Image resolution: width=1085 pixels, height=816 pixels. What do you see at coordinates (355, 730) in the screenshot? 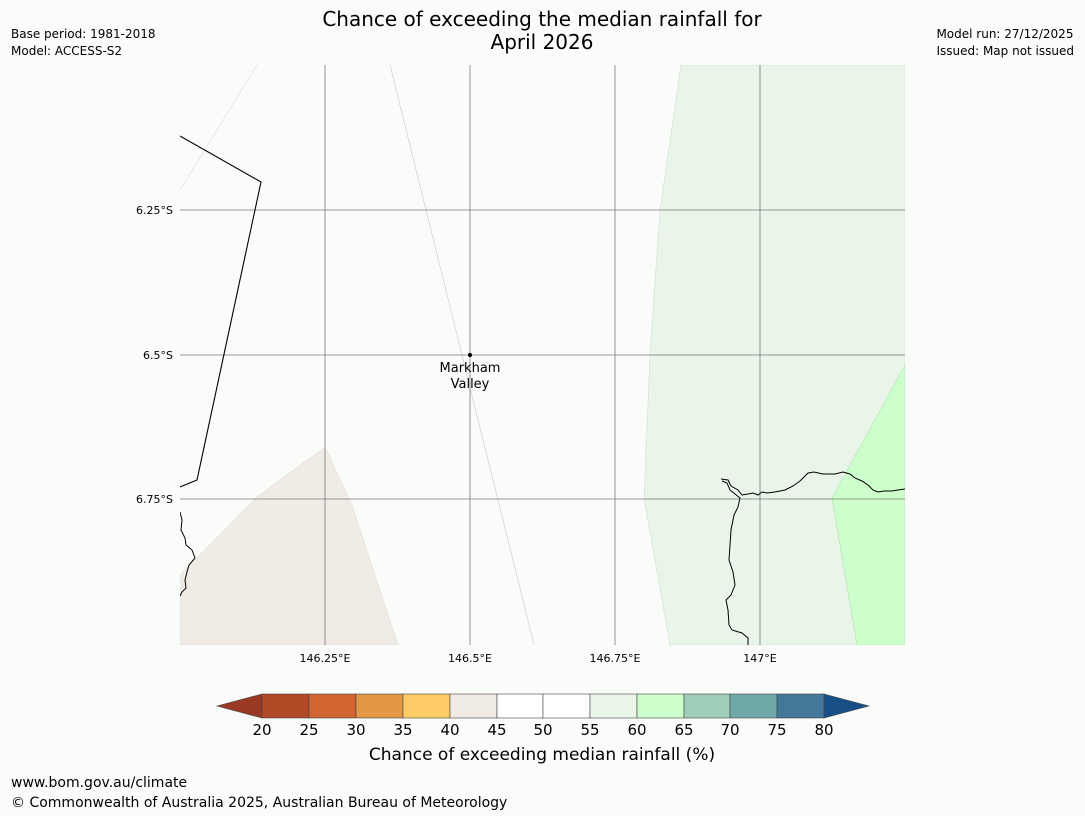
I see `colorbar-tick-label: 30` at bounding box center [355, 730].